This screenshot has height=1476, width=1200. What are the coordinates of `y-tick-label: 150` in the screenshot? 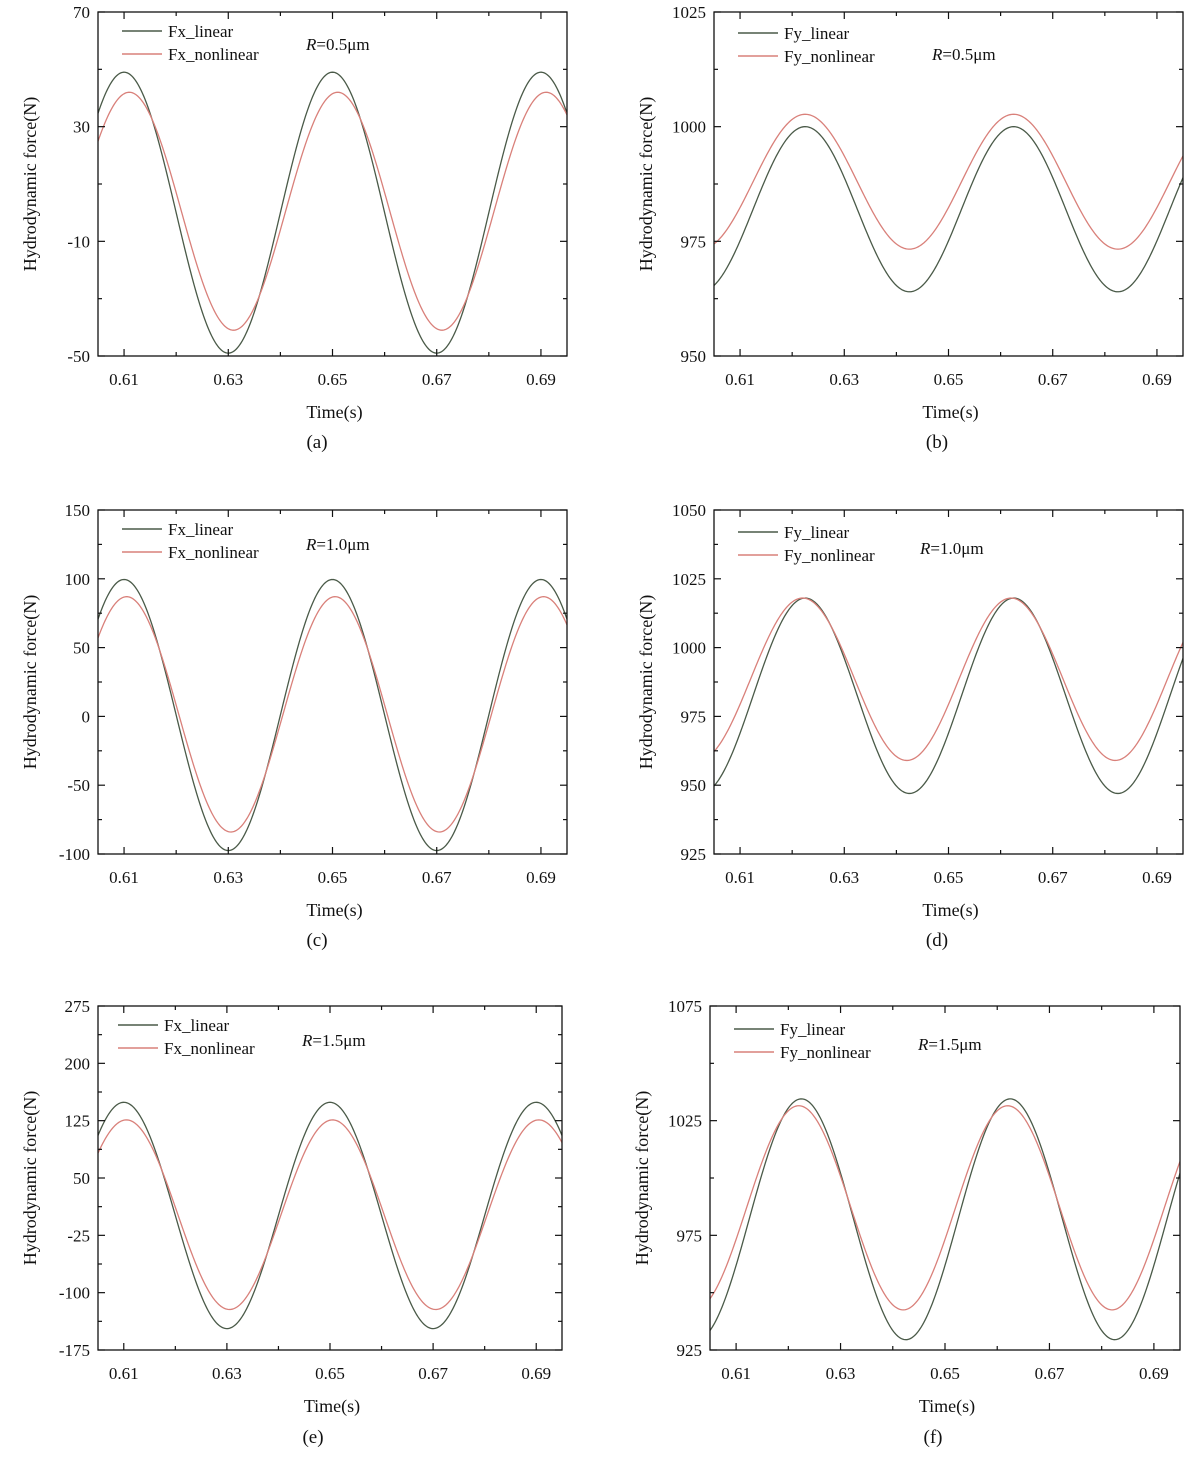 It's located at (78, 510).